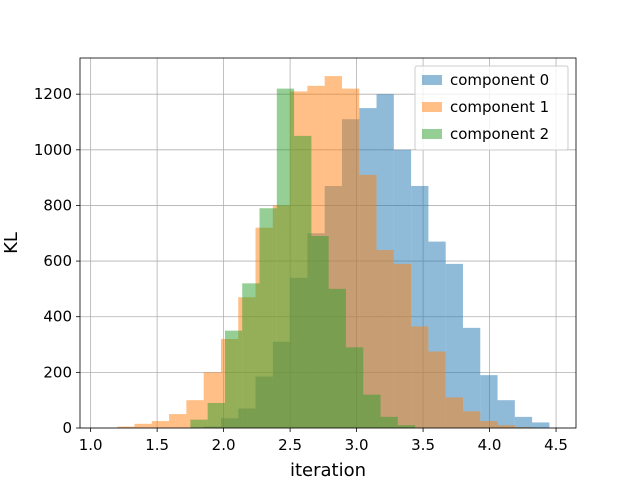 The width and height of the screenshot is (640, 480). I want to click on legend: component 0 component 1 component 2, so click(491, 108).